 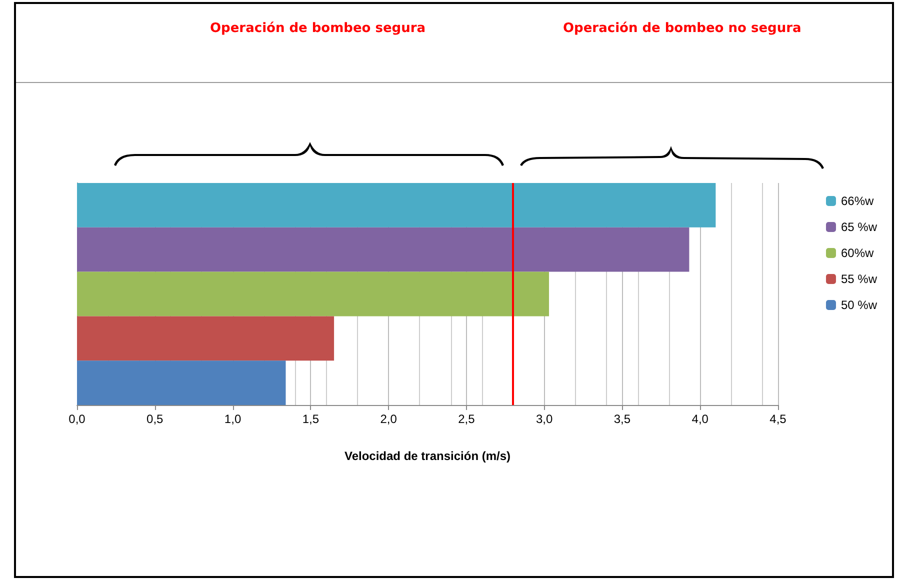 What do you see at coordinates (311, 419) in the screenshot?
I see `x-tick-label: 1,5` at bounding box center [311, 419].